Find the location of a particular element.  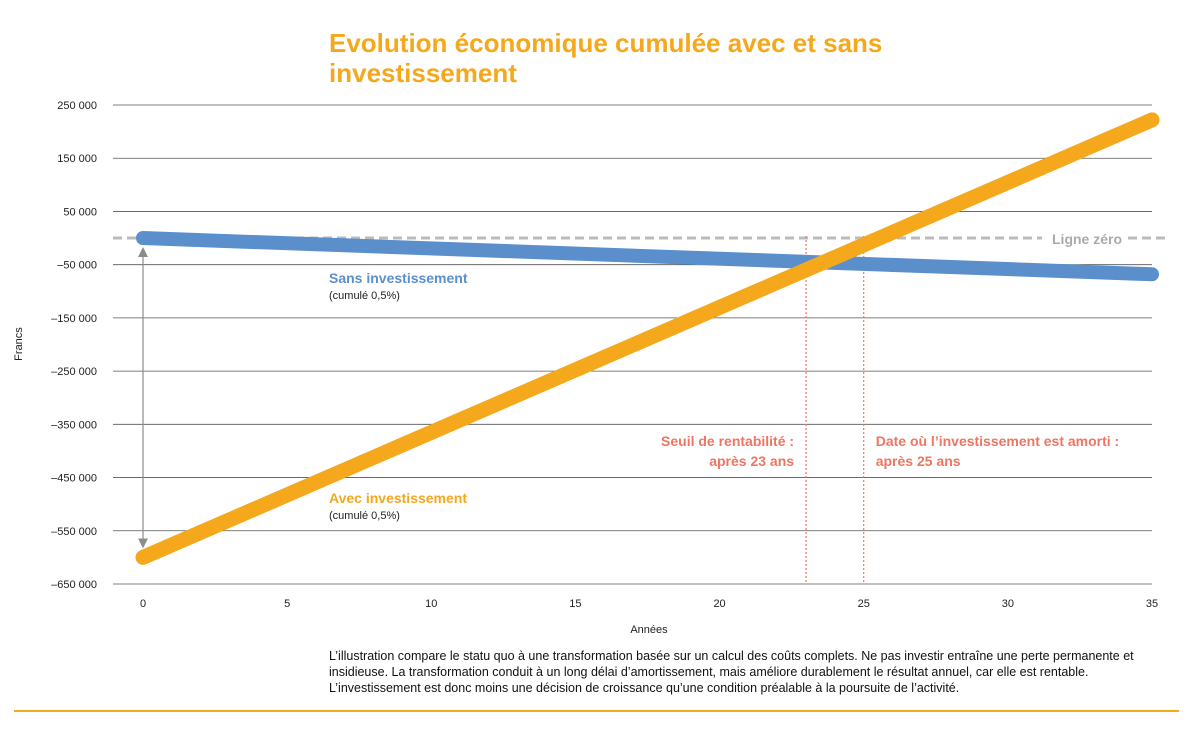

x-tick-label: 15 is located at coordinates (575, 604).